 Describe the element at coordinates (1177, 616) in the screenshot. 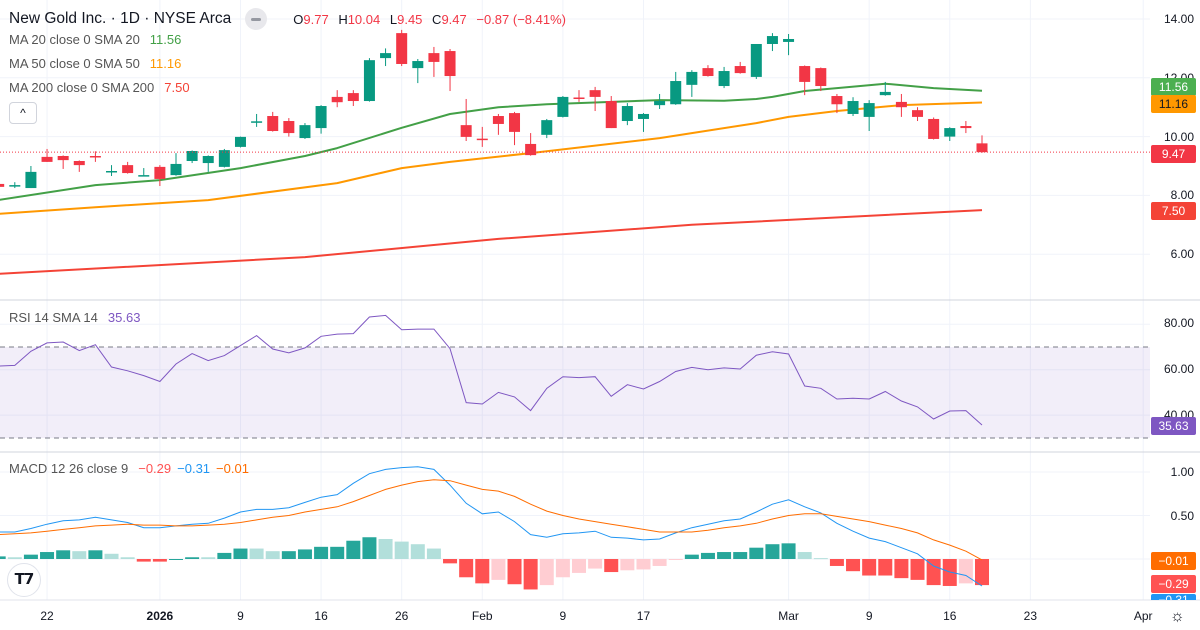

I see `settings-gear-icon: ☼` at that location.